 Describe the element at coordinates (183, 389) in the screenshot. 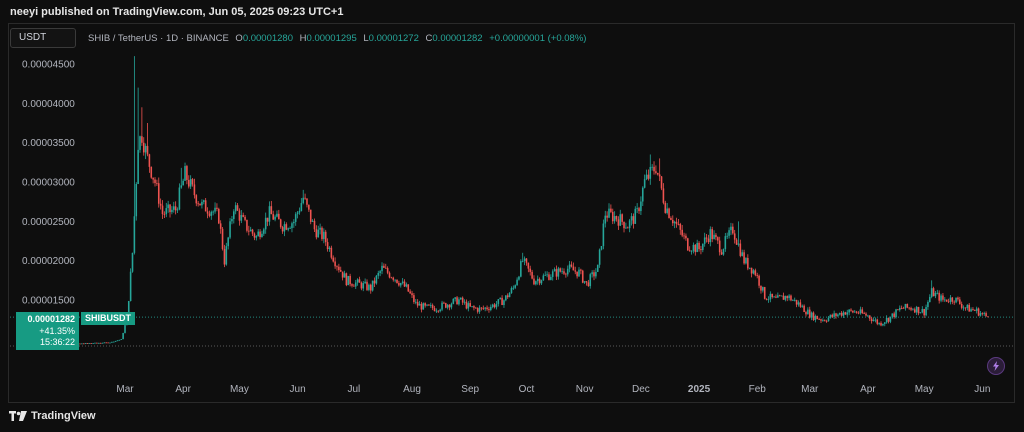

I see `x-tick-label: Apr` at that location.